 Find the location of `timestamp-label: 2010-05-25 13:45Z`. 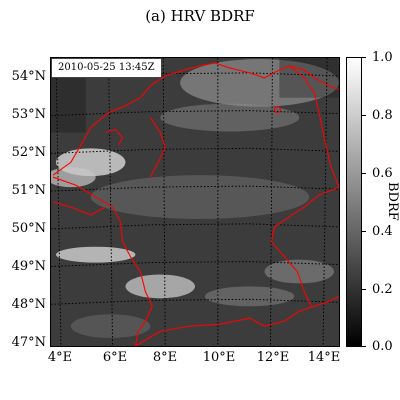

timestamp-label: 2010-05-25 13:45Z is located at coordinates (106, 68).